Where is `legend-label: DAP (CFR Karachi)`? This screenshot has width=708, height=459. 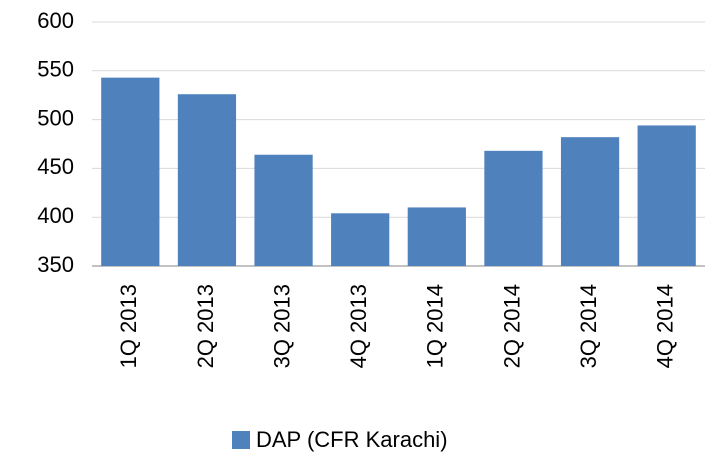 legend-label: DAP (CFR Karachi) is located at coordinates (352, 439).